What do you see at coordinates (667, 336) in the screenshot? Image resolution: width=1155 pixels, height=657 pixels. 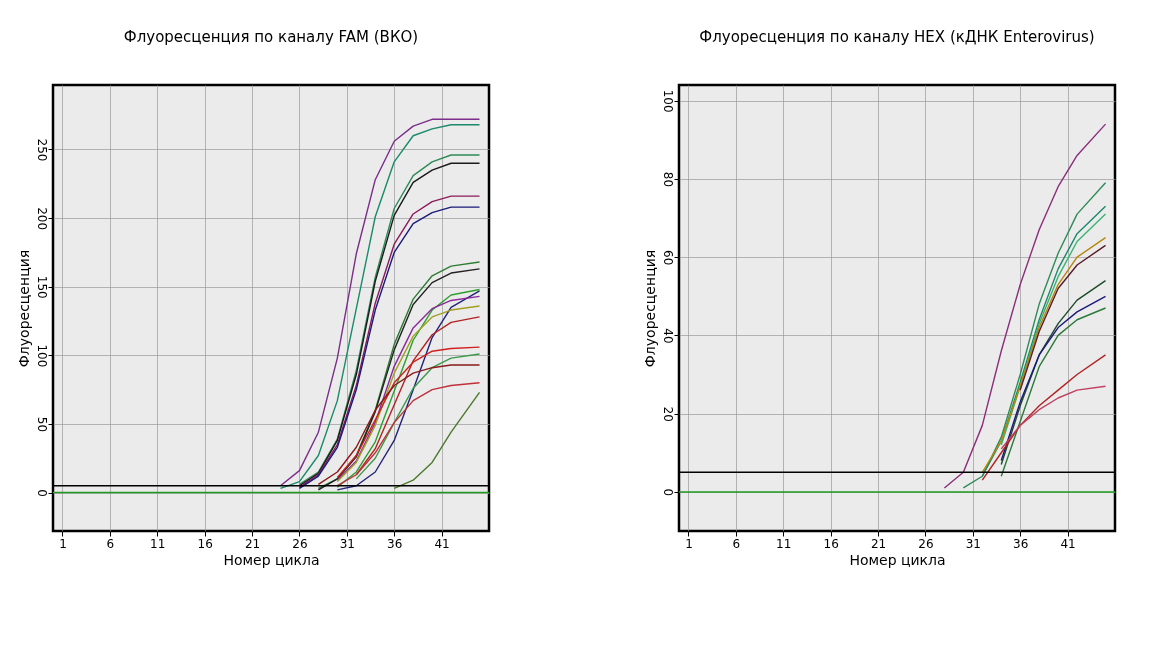 I see `y-tick-label: 40` at bounding box center [667, 336].